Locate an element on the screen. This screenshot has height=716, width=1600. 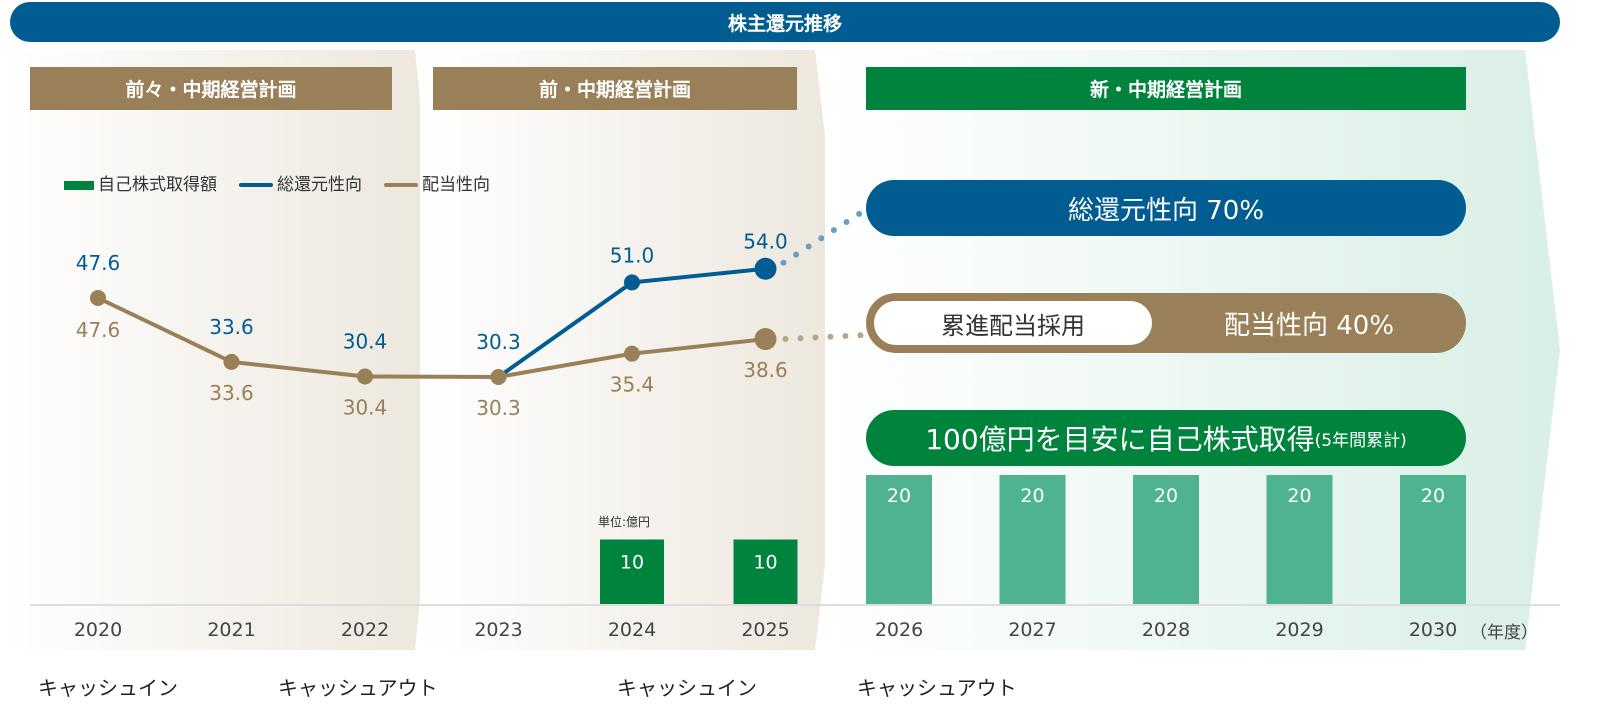
plan-header-previous-previous: 前々・中期経営計画 is located at coordinates (211, 88).